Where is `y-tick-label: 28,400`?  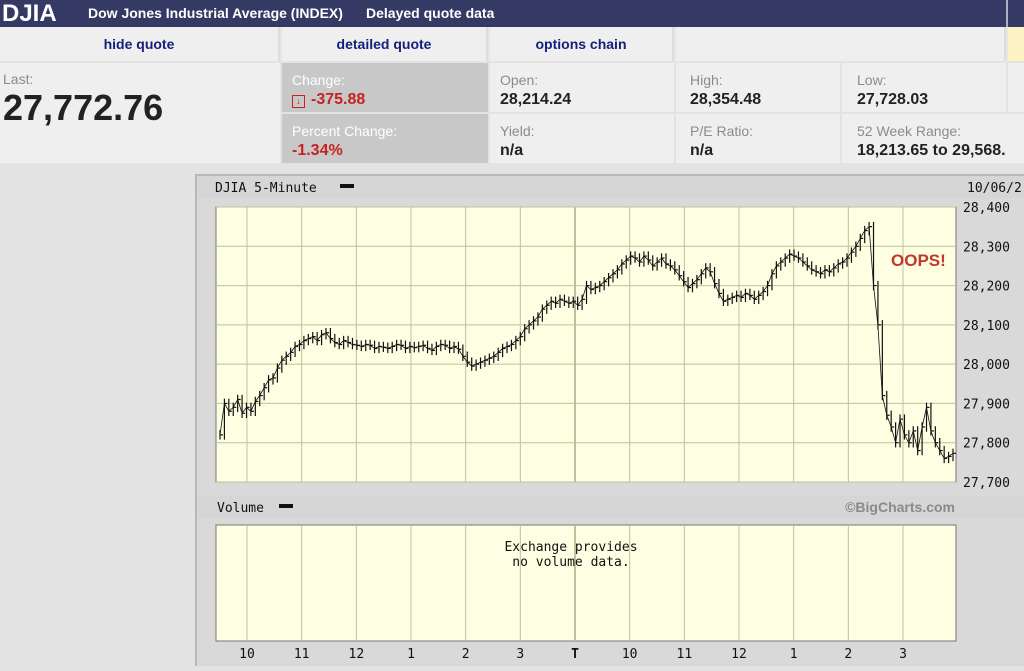 y-tick-label: 28,400 is located at coordinates (986, 208).